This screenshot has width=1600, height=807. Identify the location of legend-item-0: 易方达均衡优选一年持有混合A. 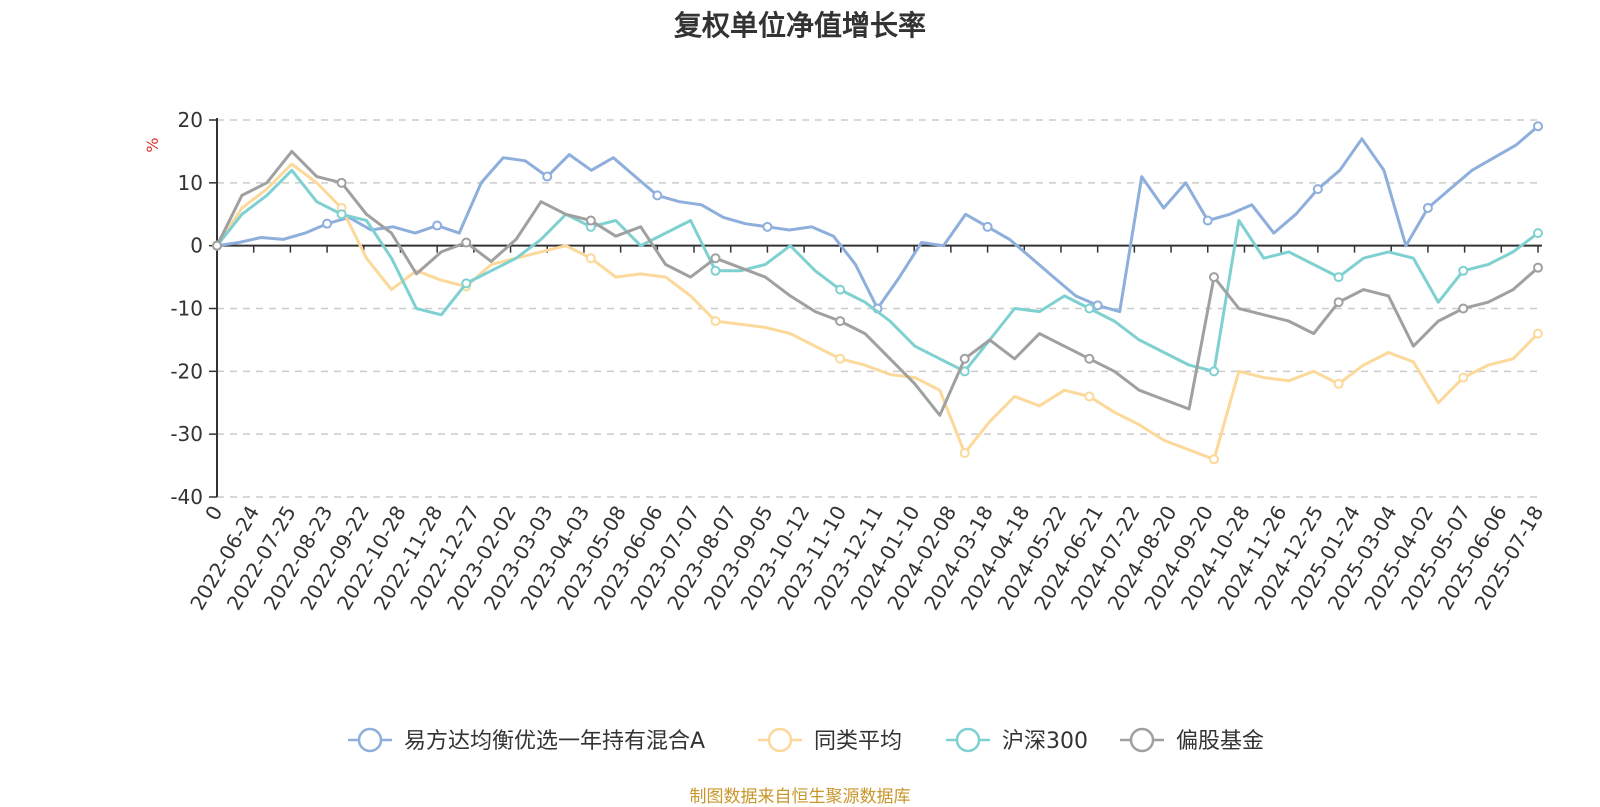
(526, 740).